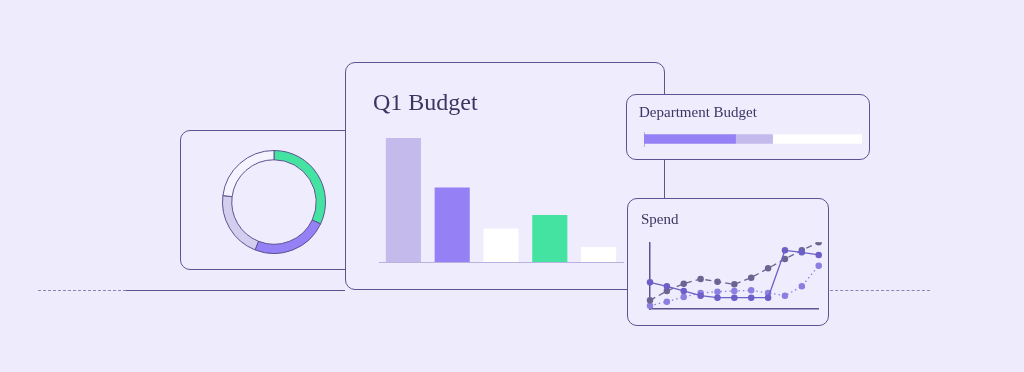  What do you see at coordinates (698, 112) in the screenshot?
I see `chart-title: Department Budget` at bounding box center [698, 112].